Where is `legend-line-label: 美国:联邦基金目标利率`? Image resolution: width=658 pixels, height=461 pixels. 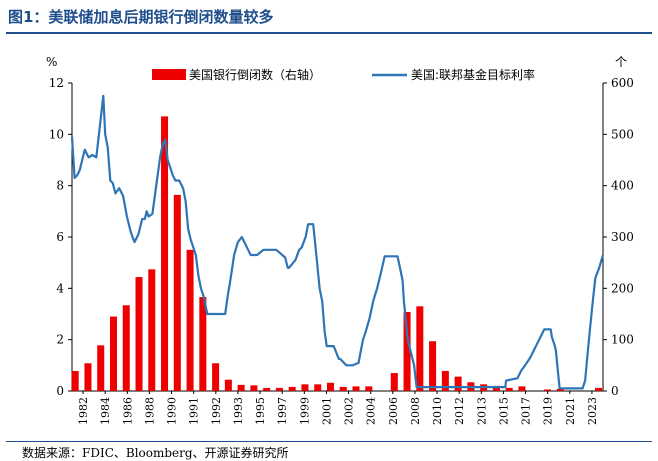
legend-line-label: 美国:联邦基金目标利率 is located at coordinates (473, 74).